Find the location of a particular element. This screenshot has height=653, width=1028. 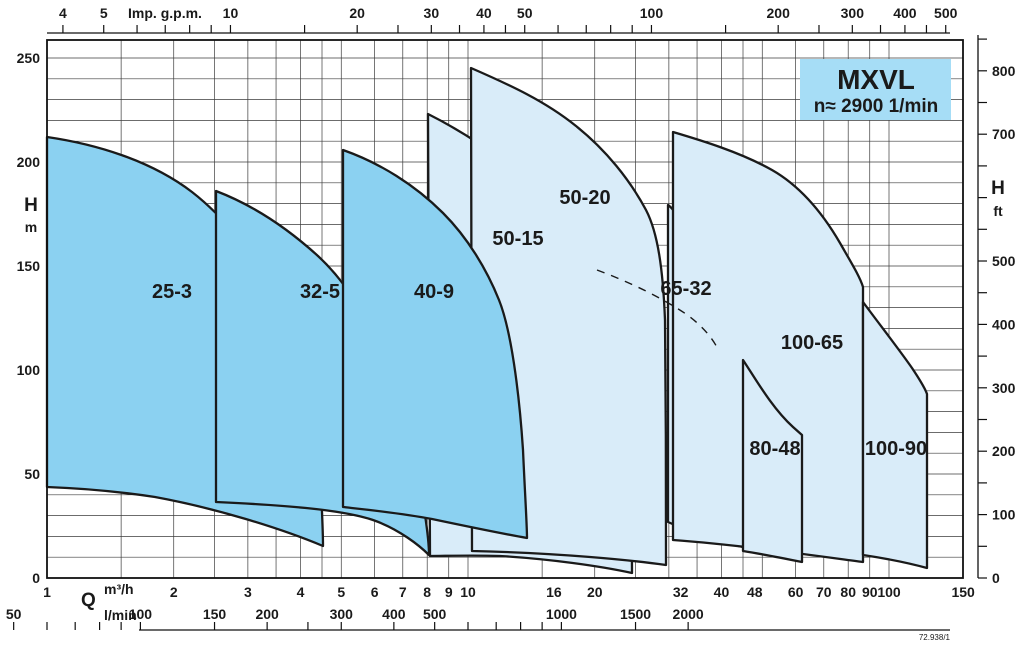

title-box-bg is located at coordinates (875, 89).